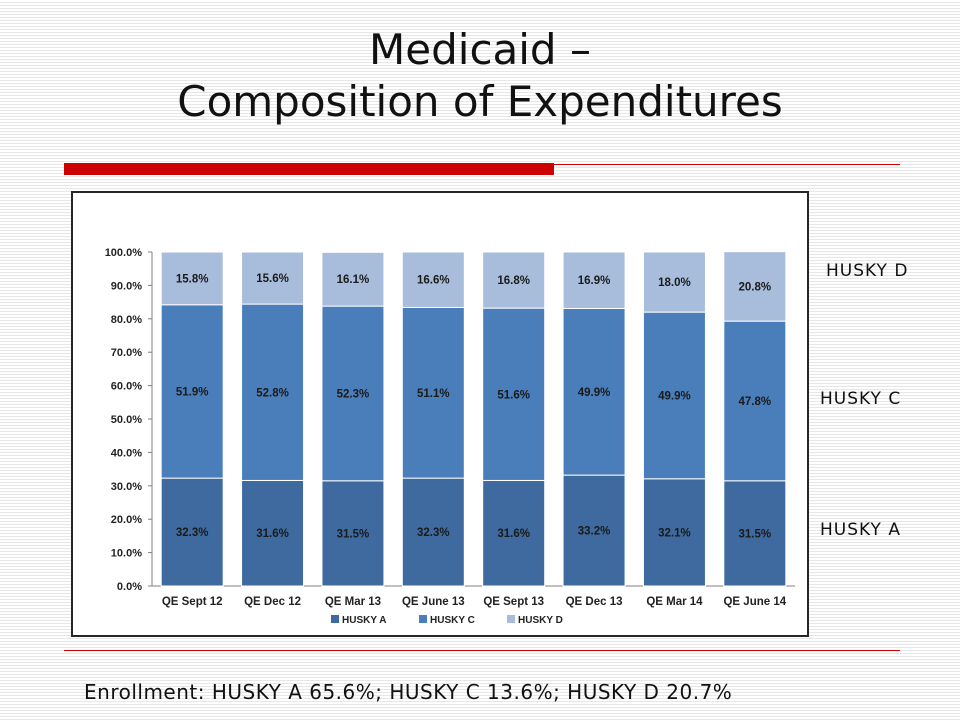  What do you see at coordinates (480, 49) in the screenshot?
I see `slide-title-line1: Medicaid –` at bounding box center [480, 49].